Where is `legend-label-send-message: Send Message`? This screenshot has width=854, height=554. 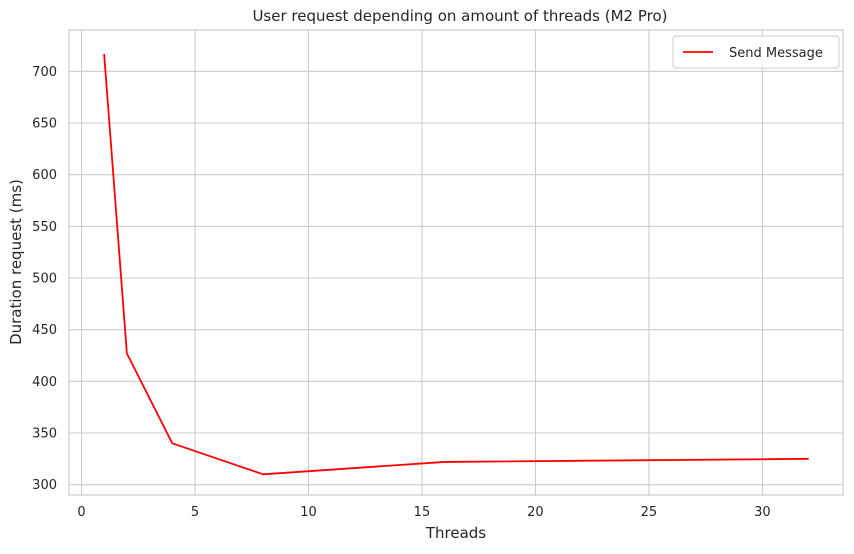 legend-label-send-message: Send Message is located at coordinates (776, 53).